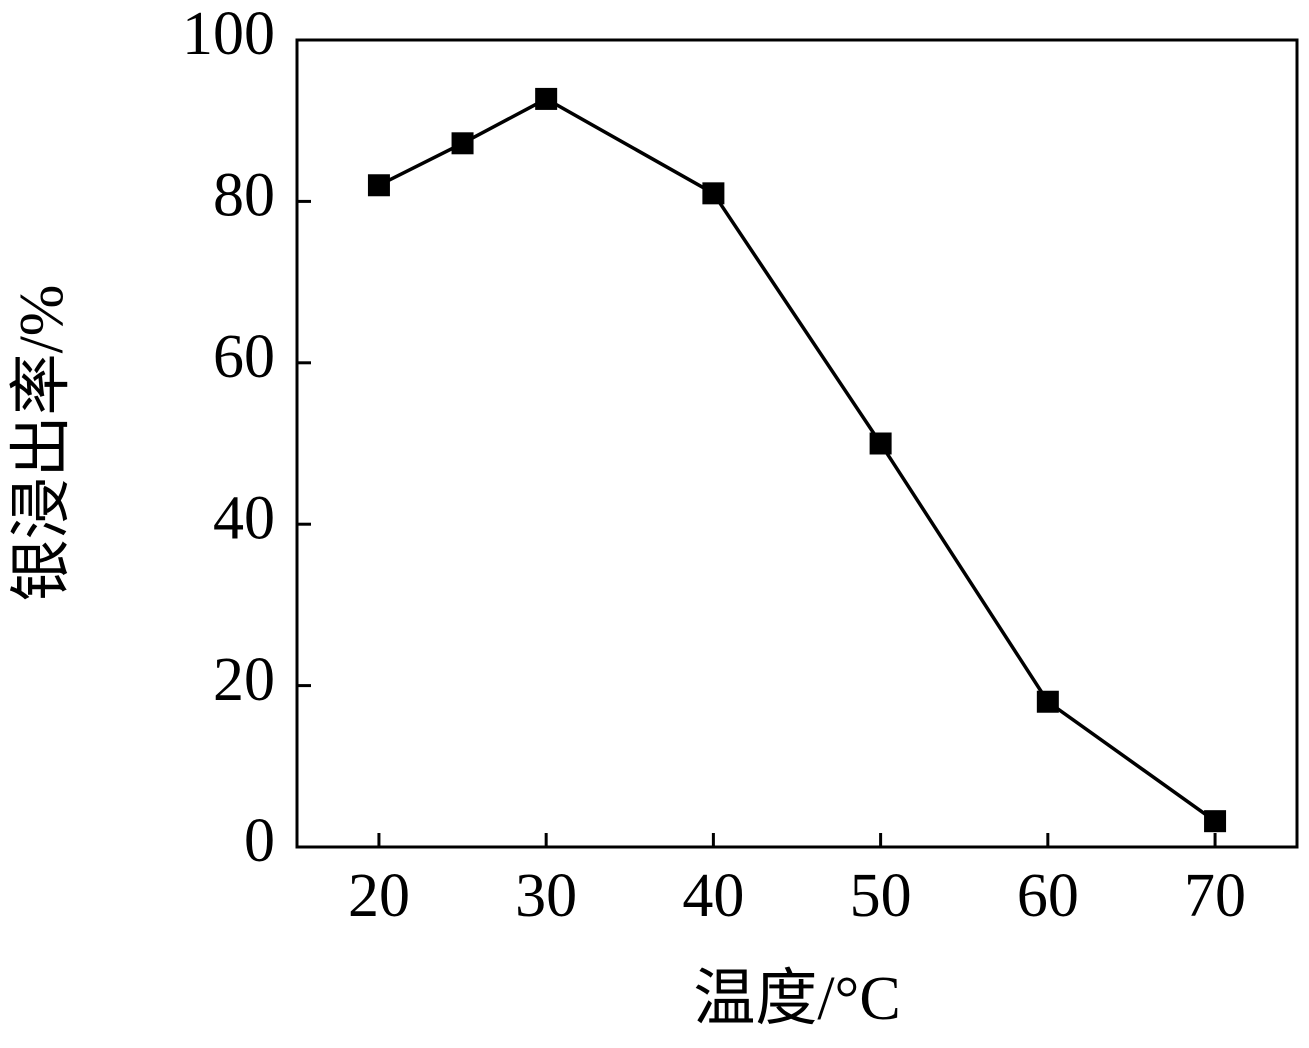 The height and width of the screenshot is (1048, 1309). What do you see at coordinates (713, 896) in the screenshot?
I see `x-tick-label: 40` at bounding box center [713, 896].